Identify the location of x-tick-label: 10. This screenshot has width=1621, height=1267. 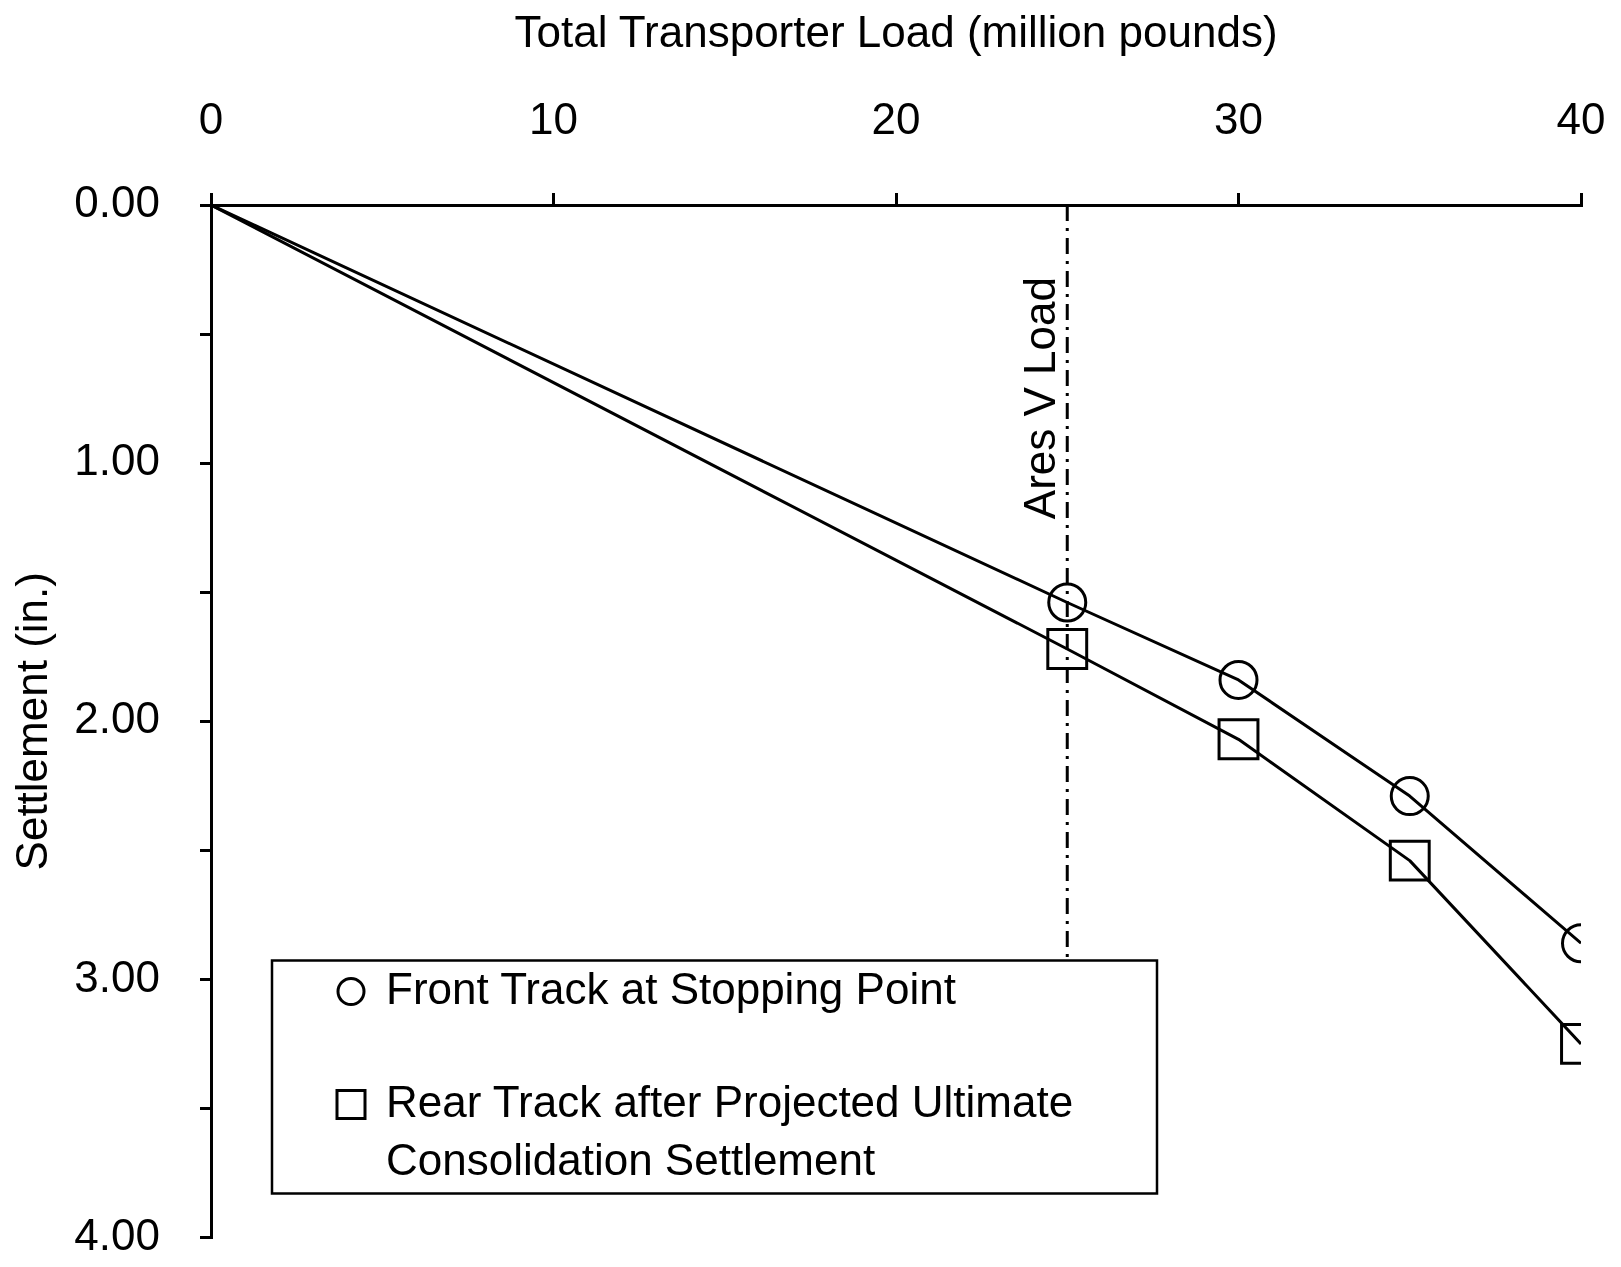
(553, 118).